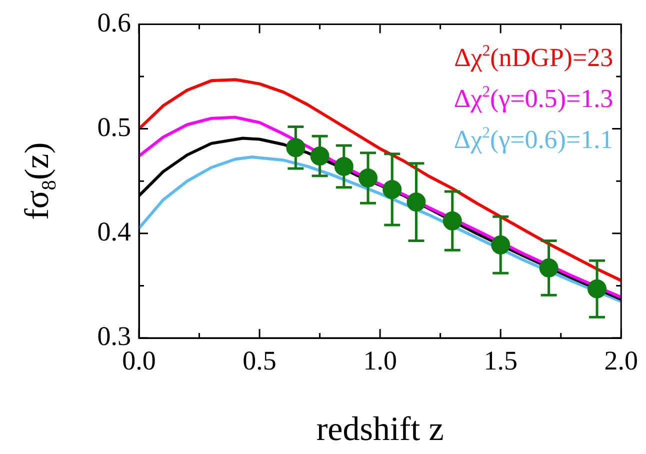  What do you see at coordinates (39, 181) in the screenshot?
I see `y-axis-title: fσ8(z)` at bounding box center [39, 181].